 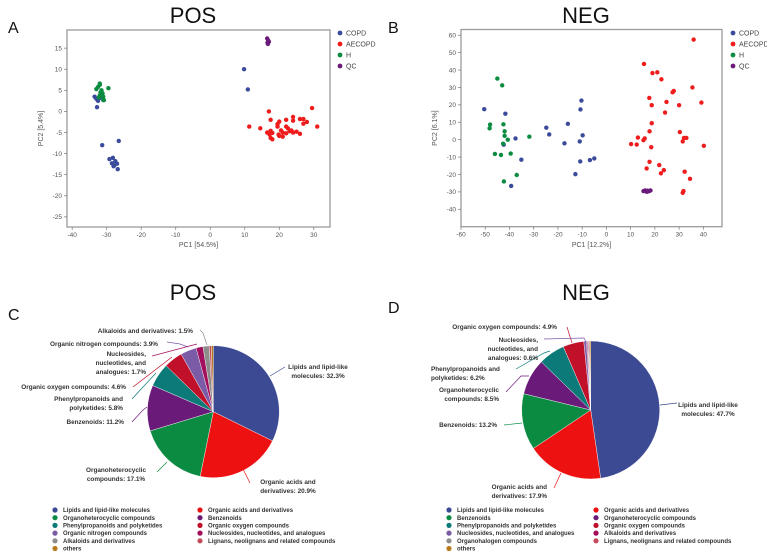 What do you see at coordinates (468, 425) in the screenshot?
I see `slice-label: Benzenoids: 13.2%` at bounding box center [468, 425].